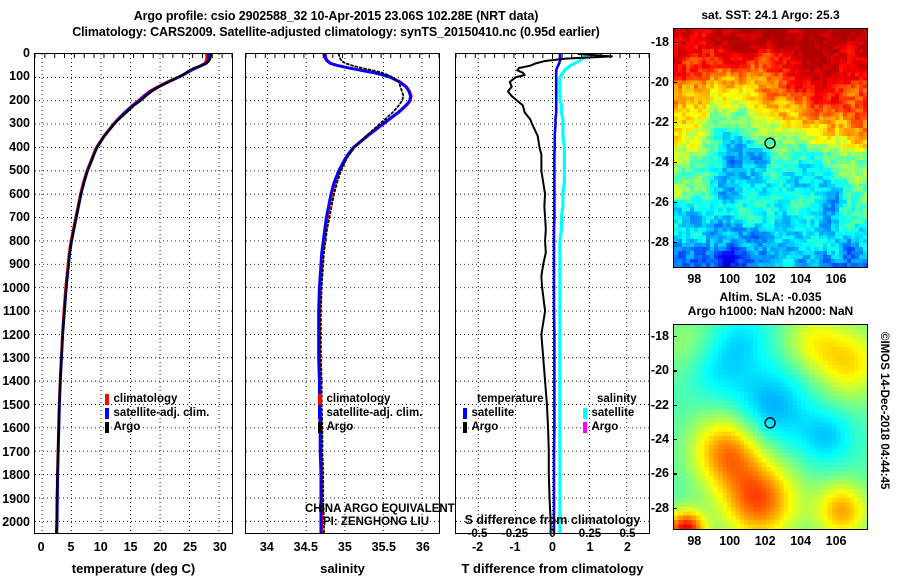 This screenshot has width=900, height=580. Describe the element at coordinates (16, 428) in the screenshot. I see `depth-tick-label: 1600` at that location.